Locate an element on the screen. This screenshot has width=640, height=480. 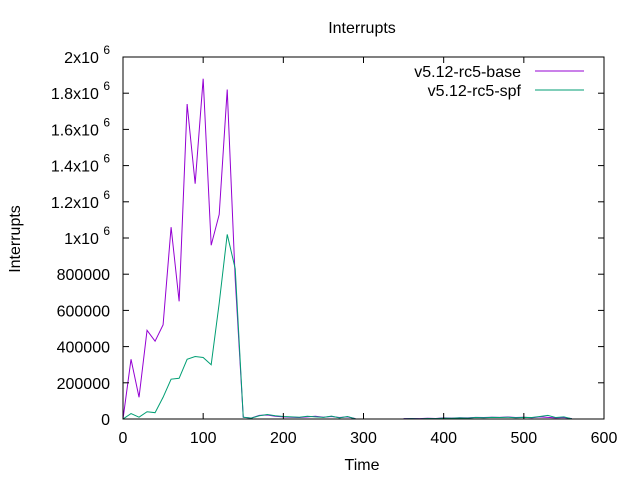
chart-title: Interrupts is located at coordinates (362, 28).